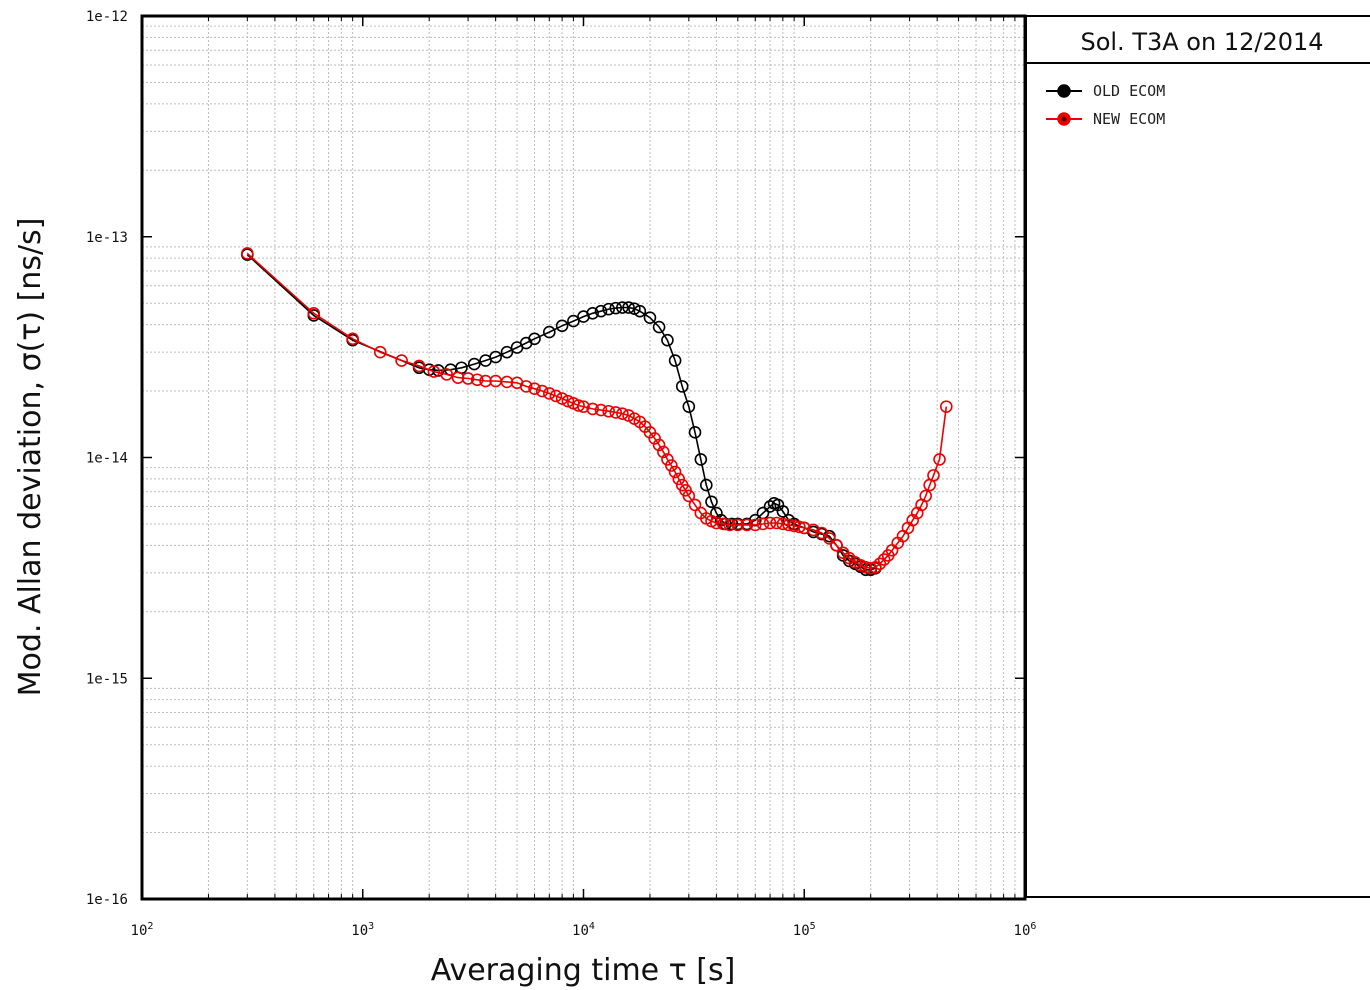  I want to click on x-tick-label: 10², so click(142, 930).